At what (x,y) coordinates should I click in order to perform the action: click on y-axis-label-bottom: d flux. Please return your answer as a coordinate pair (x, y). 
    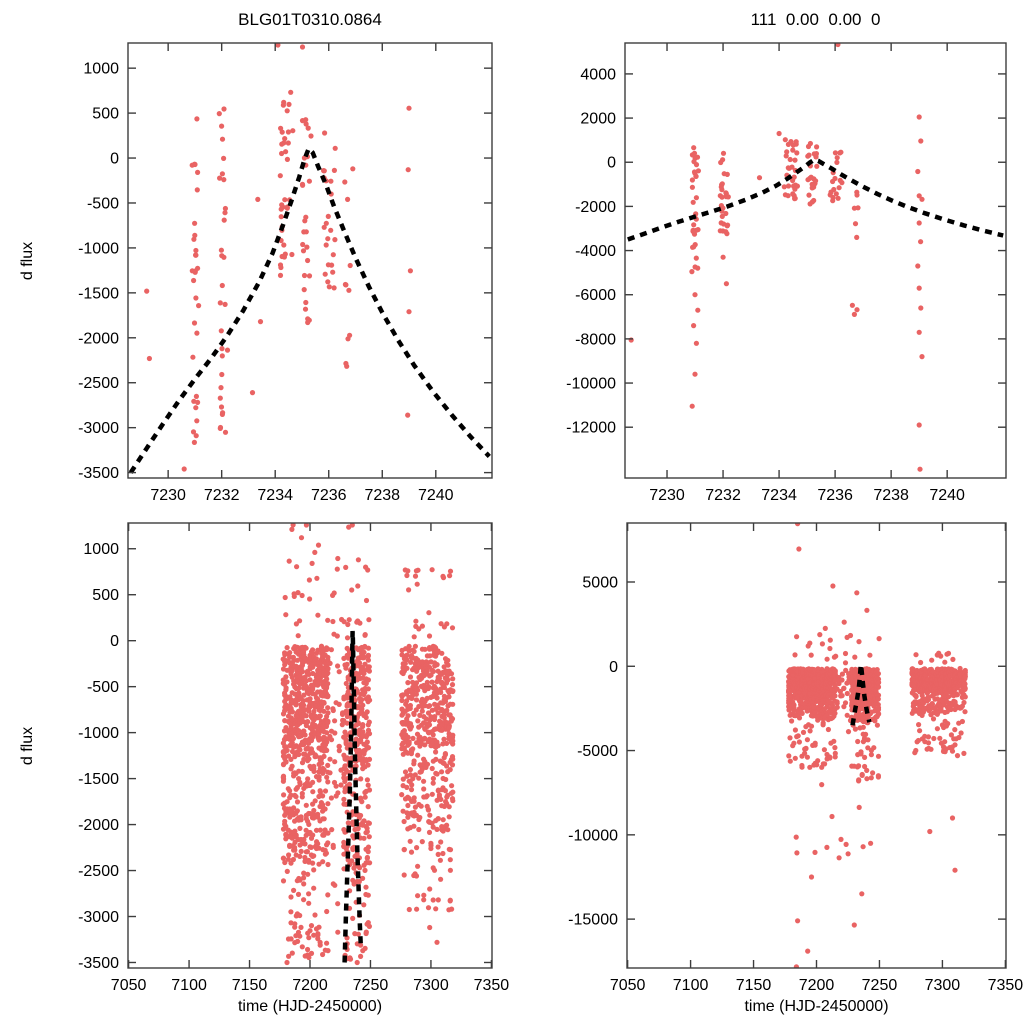
    Looking at the image, I should click on (27, 746).